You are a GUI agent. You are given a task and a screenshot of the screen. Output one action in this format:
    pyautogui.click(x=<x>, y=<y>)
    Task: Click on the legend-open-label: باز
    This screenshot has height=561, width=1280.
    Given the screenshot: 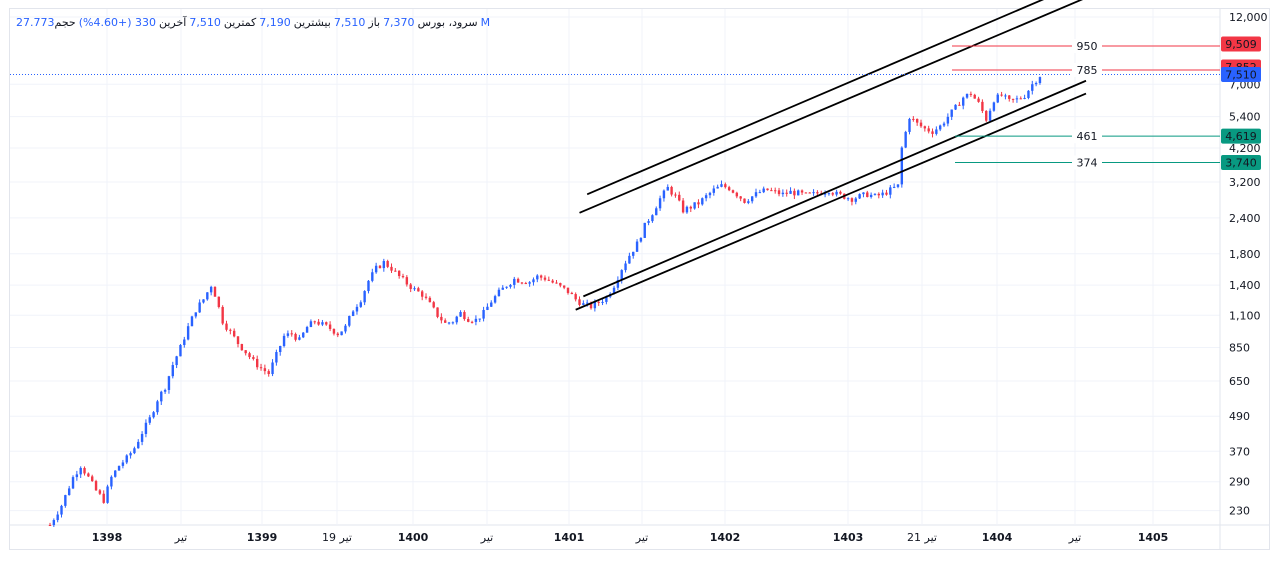 What is the action you would take?
    pyautogui.click(x=374, y=22)
    